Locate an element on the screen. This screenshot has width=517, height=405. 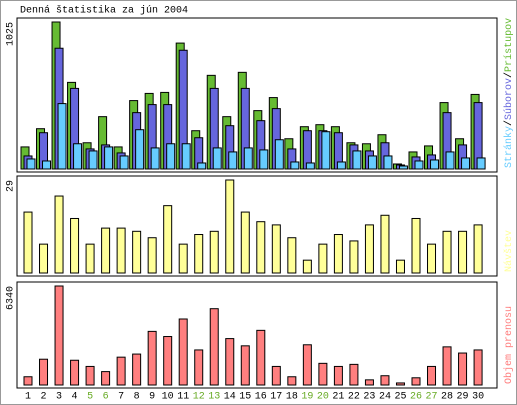
legend-entry: Súborov is located at coordinates (509, 99).